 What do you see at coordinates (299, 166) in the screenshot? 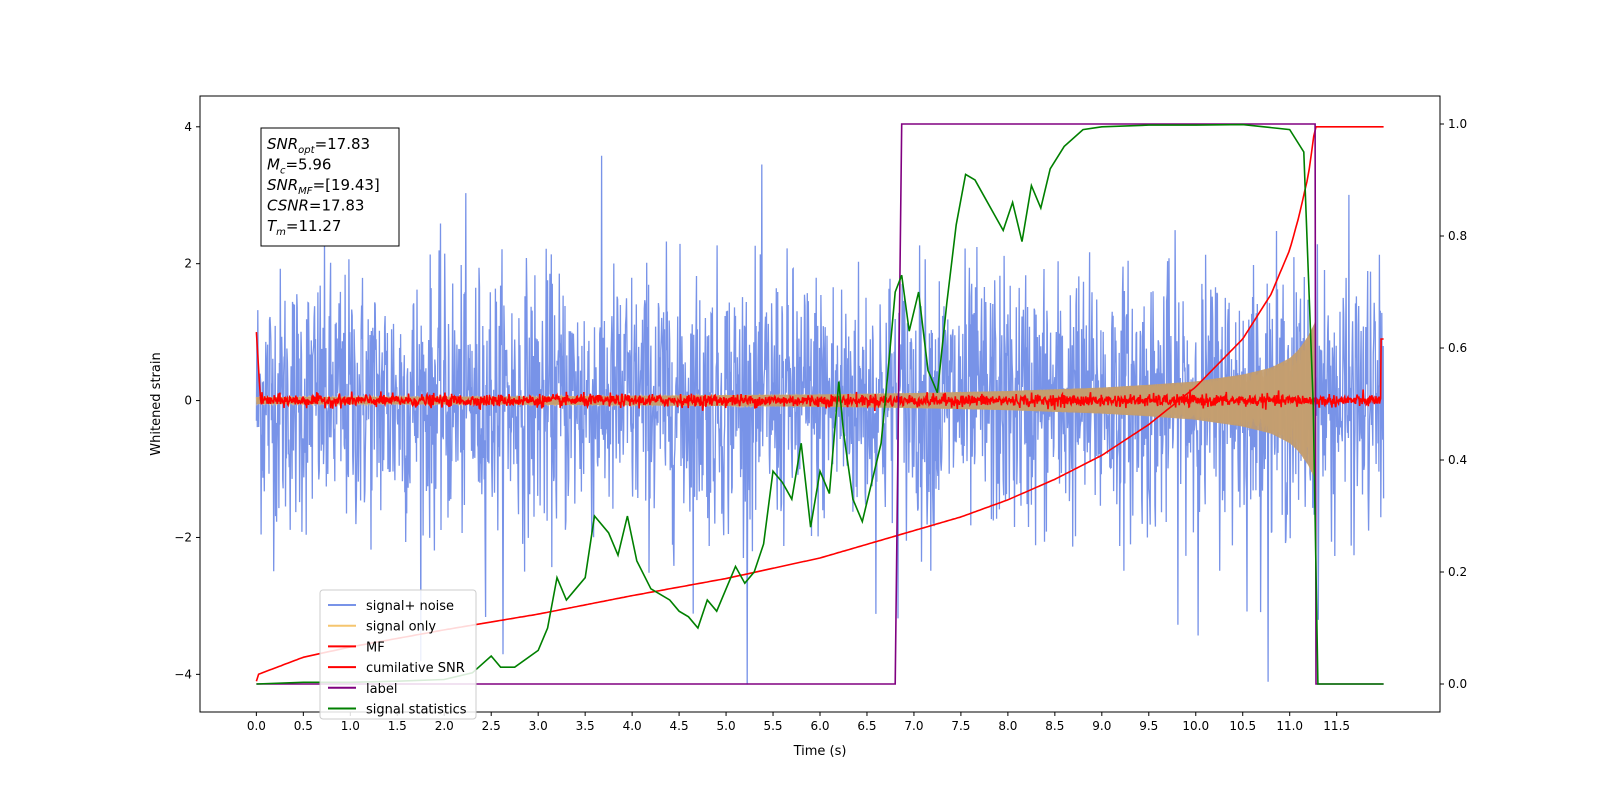
I see `annotation-line: Mc=5.96` at bounding box center [299, 166].